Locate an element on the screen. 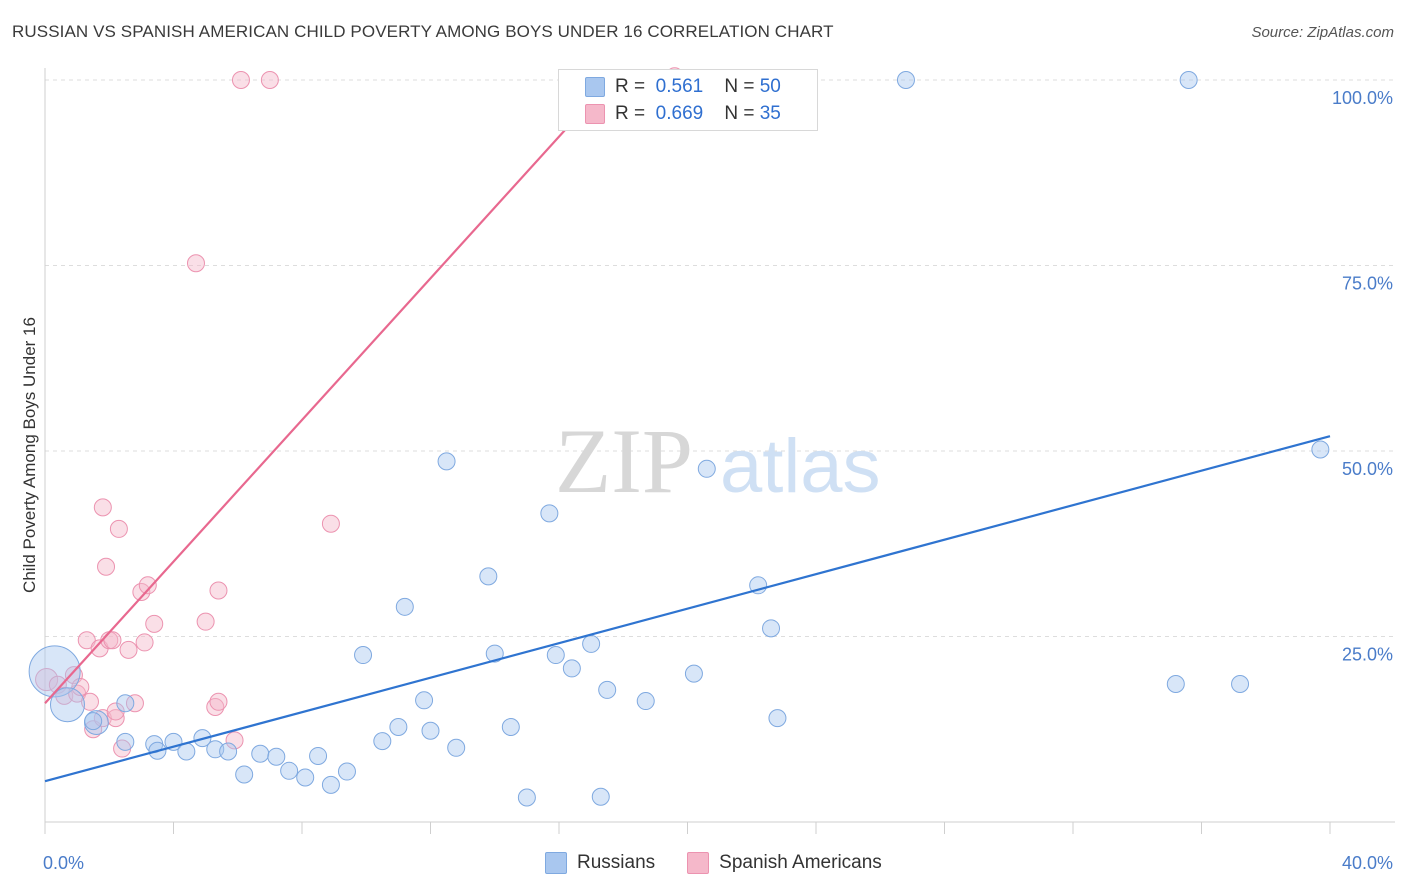  legend-item-spanish-americans: Spanish Americans is located at coordinates (784, 863).